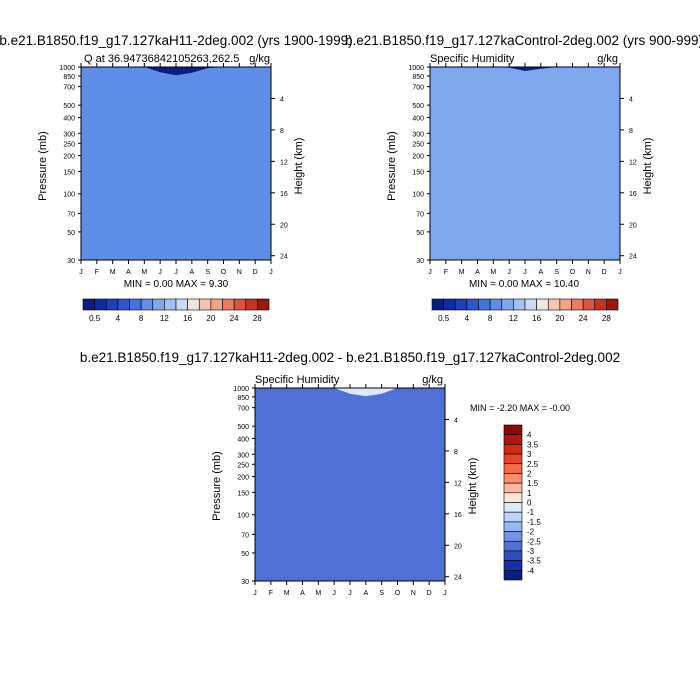 Image resolution: width=700 pixels, height=700 pixels. What do you see at coordinates (534, 522) in the screenshot?
I see `colorbar-label: -1.5` at bounding box center [534, 522].